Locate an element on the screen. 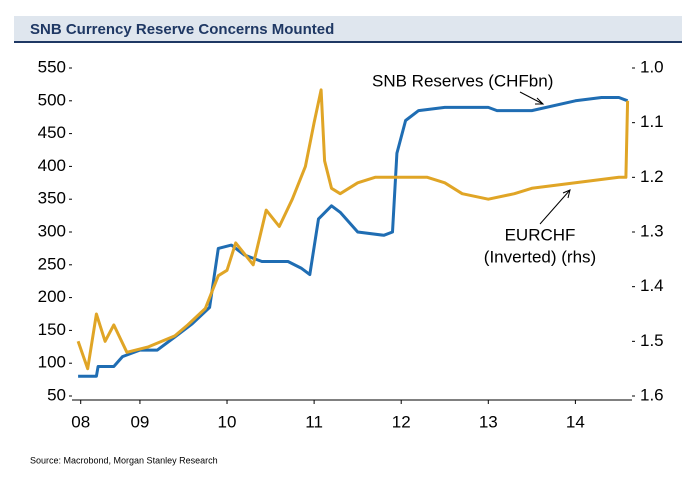  y2-tick-label: 1.5 is located at coordinates (652, 340).